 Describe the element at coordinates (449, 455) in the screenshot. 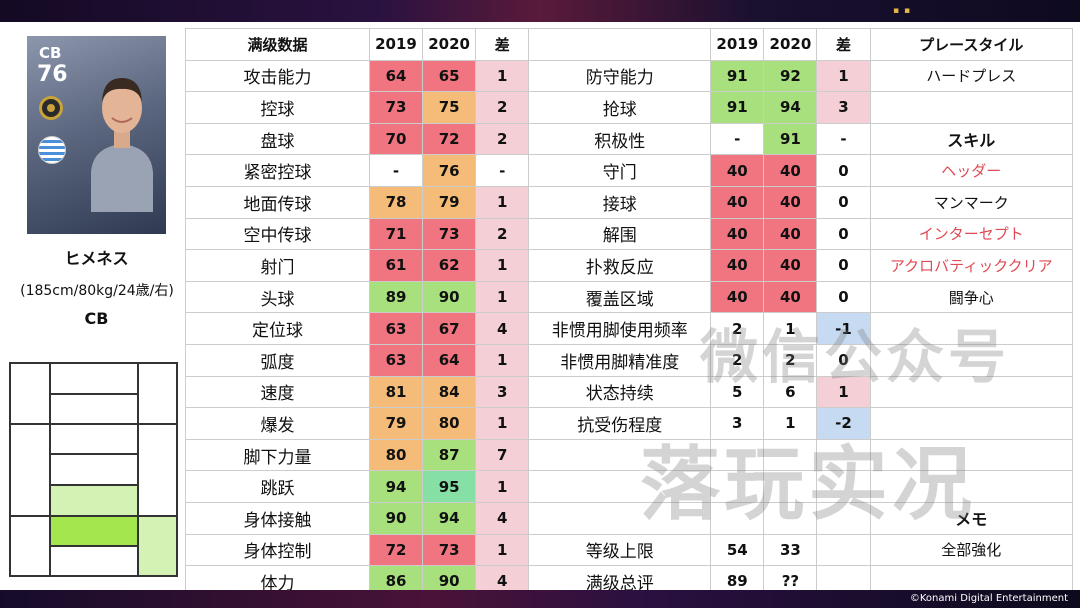

I see `stat-value-2020: 87` at that location.